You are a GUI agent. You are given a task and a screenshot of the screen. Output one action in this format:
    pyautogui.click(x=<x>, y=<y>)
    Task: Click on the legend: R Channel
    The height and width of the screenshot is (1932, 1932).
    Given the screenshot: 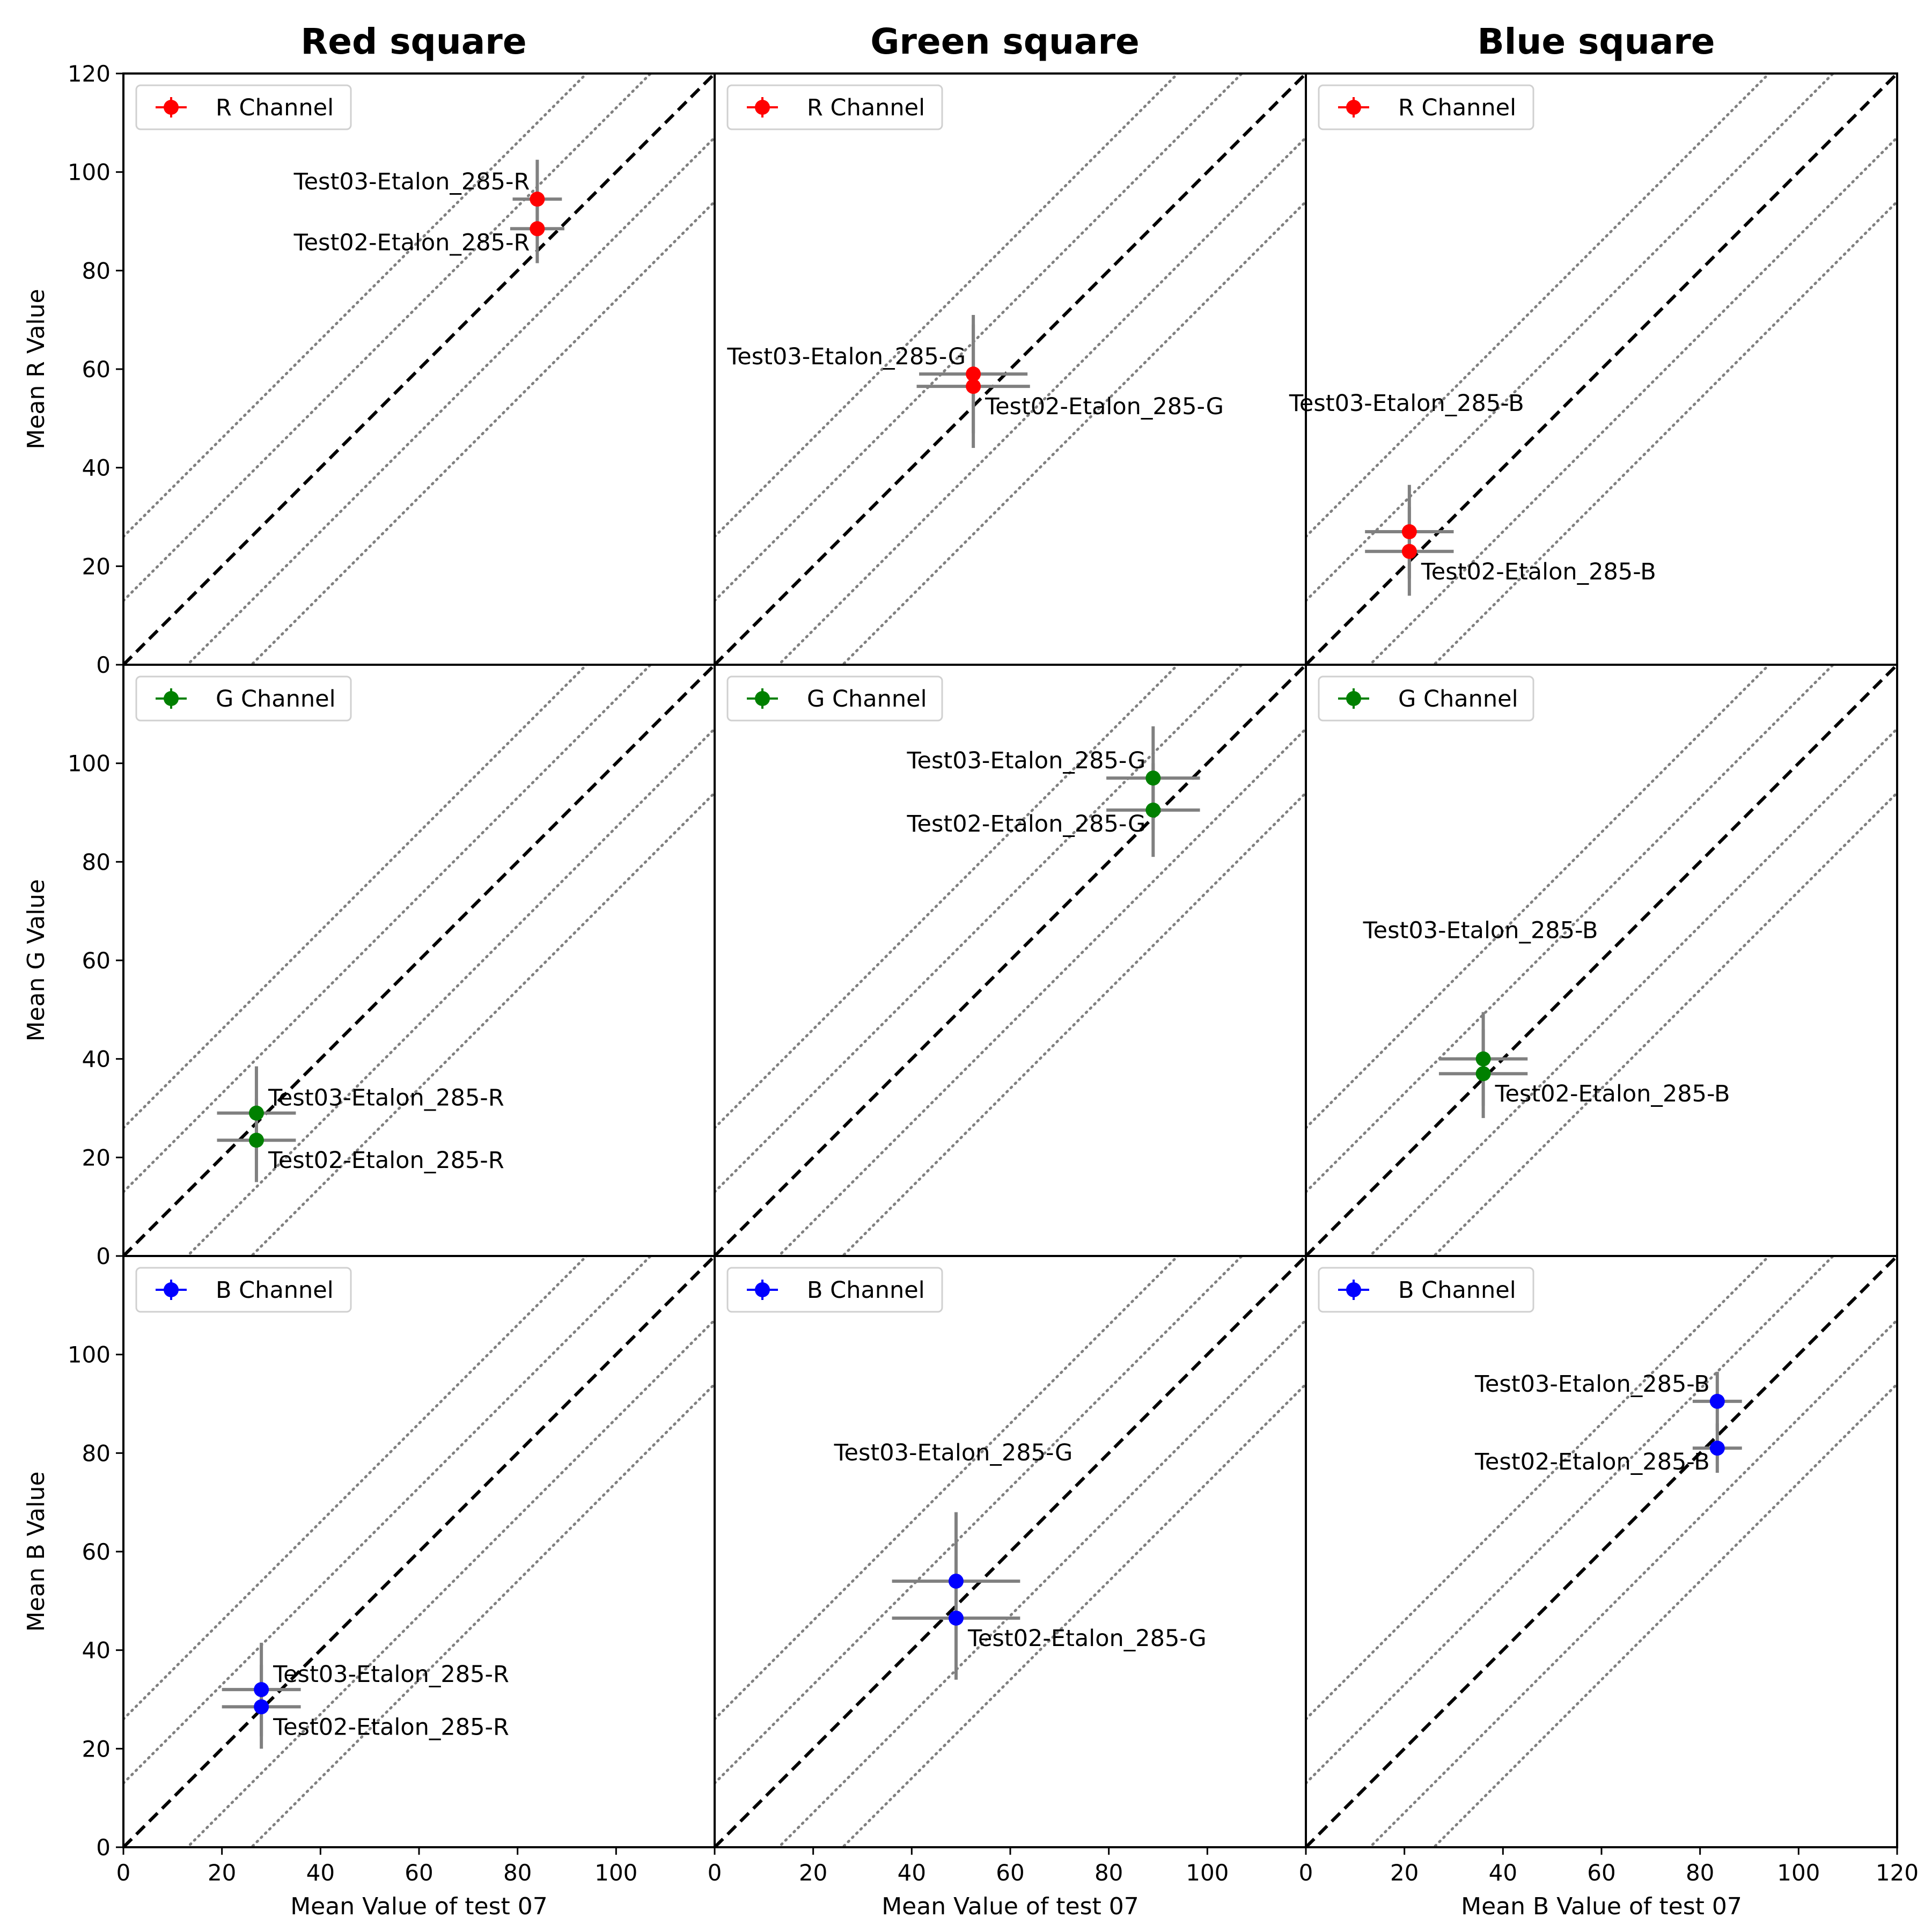 What is the action you would take?
    pyautogui.click(x=243, y=107)
    